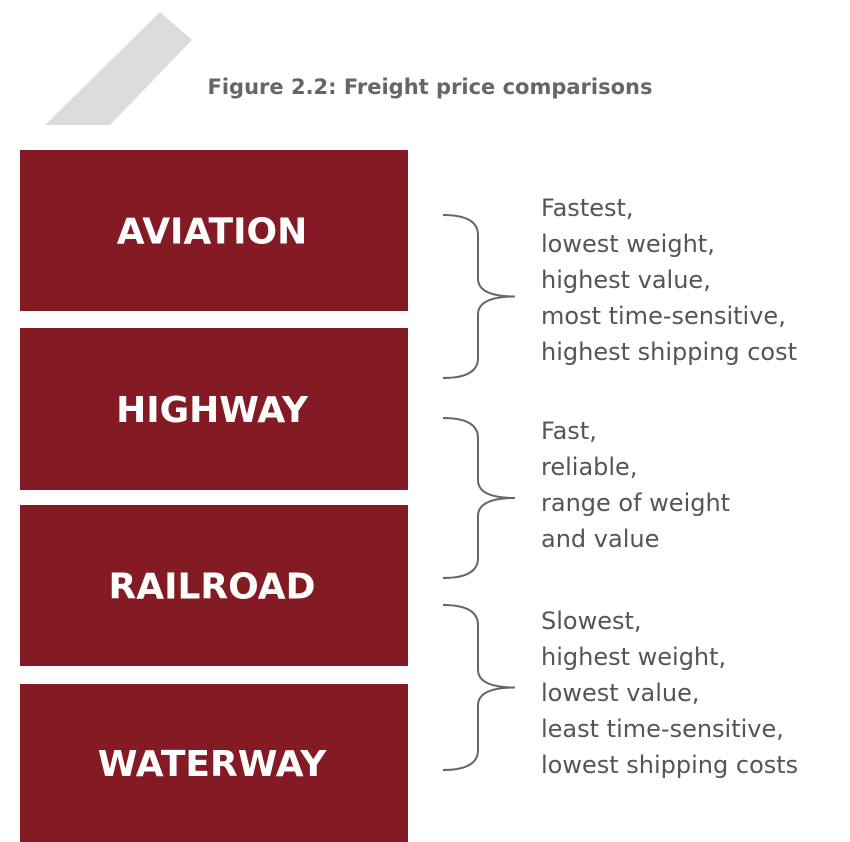  What do you see at coordinates (587, 208) in the screenshot?
I see `description-line: Fastest,` at bounding box center [587, 208].